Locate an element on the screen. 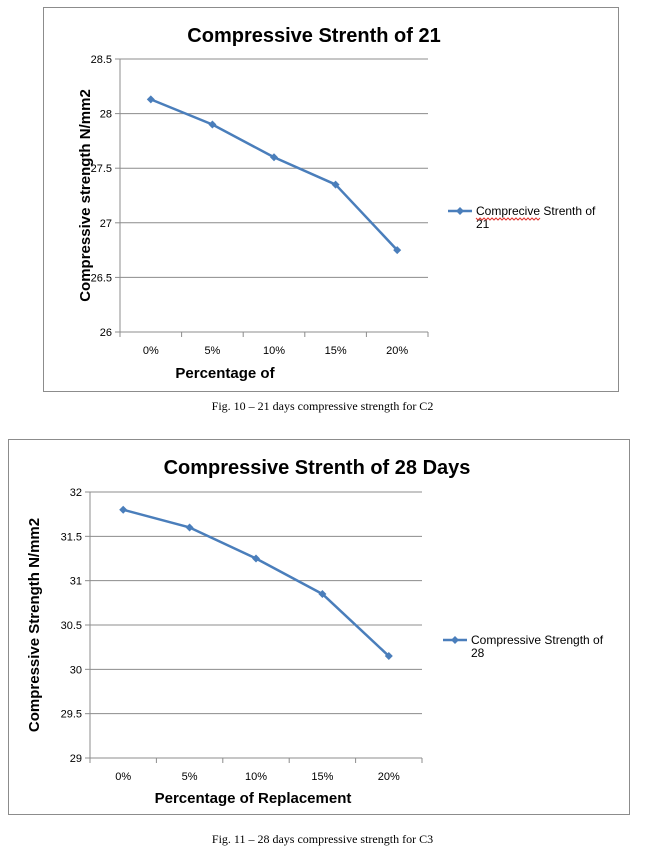 The width and height of the screenshot is (645, 854). y-tick-label: 29.5 is located at coordinates (71, 715).